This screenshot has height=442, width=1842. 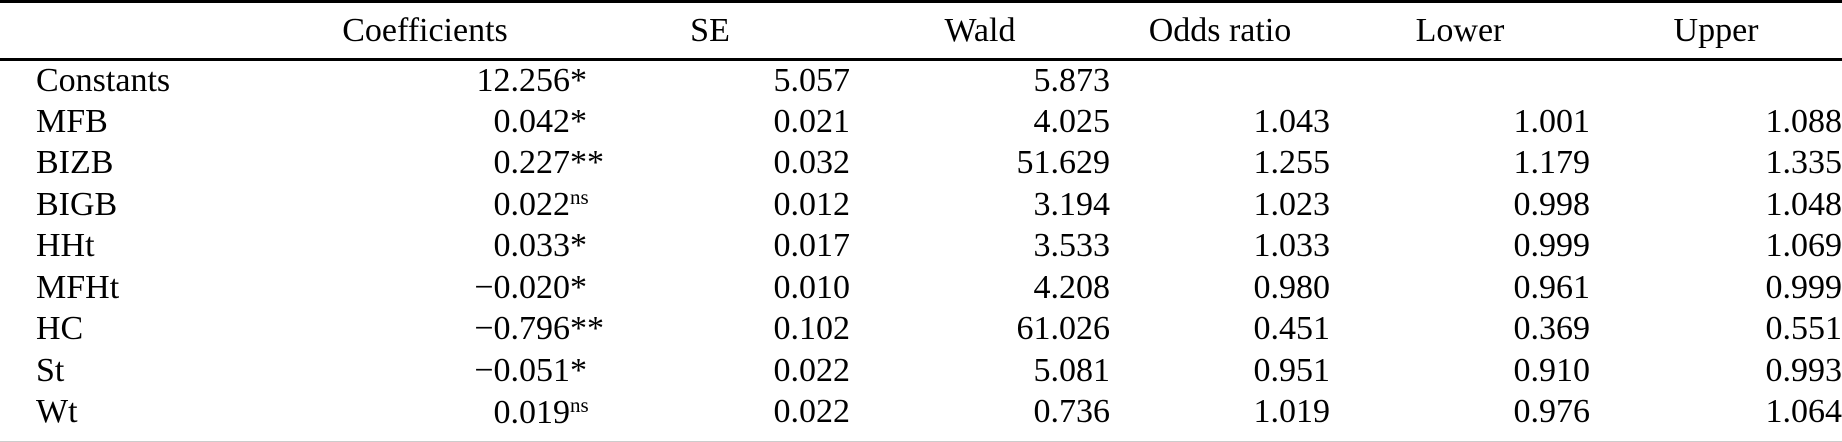 I want to click on table-row: HHt 0.033* 0.017 3.533 1.033 0.999 1.069, so click(x=921, y=247).